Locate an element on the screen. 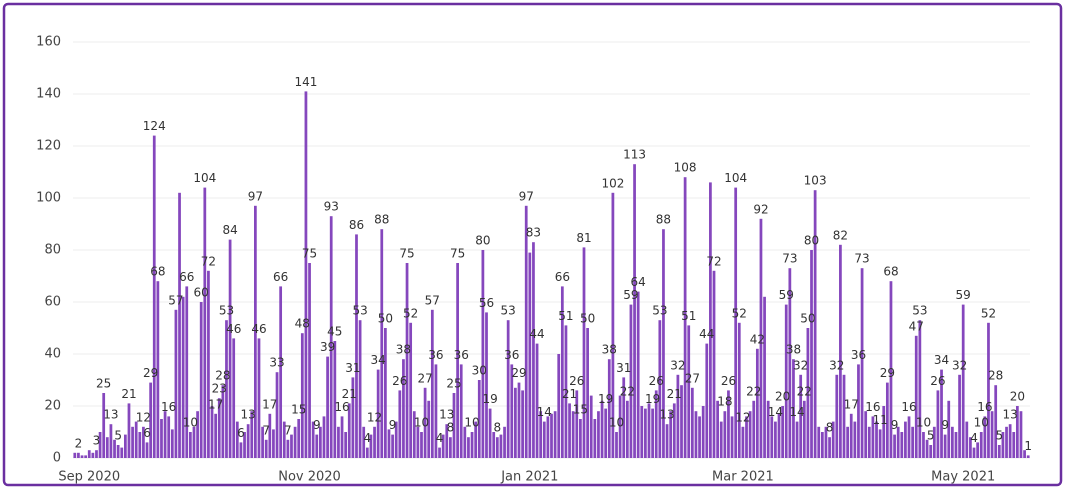 This screenshot has width=1067, height=489. data-label: 16 is located at coordinates (984, 407).